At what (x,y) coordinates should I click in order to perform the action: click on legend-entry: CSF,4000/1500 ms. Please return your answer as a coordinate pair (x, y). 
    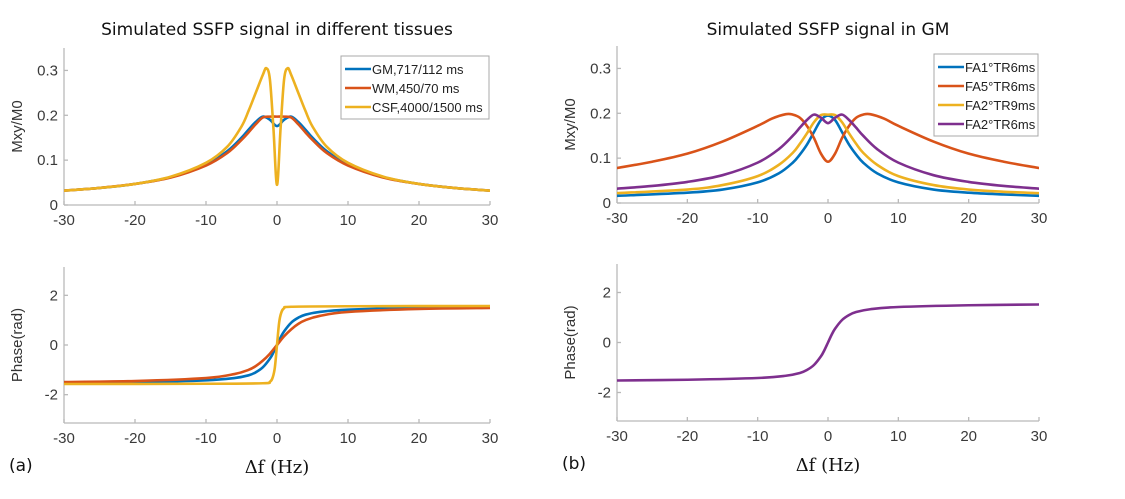
    Looking at the image, I should click on (427, 107).